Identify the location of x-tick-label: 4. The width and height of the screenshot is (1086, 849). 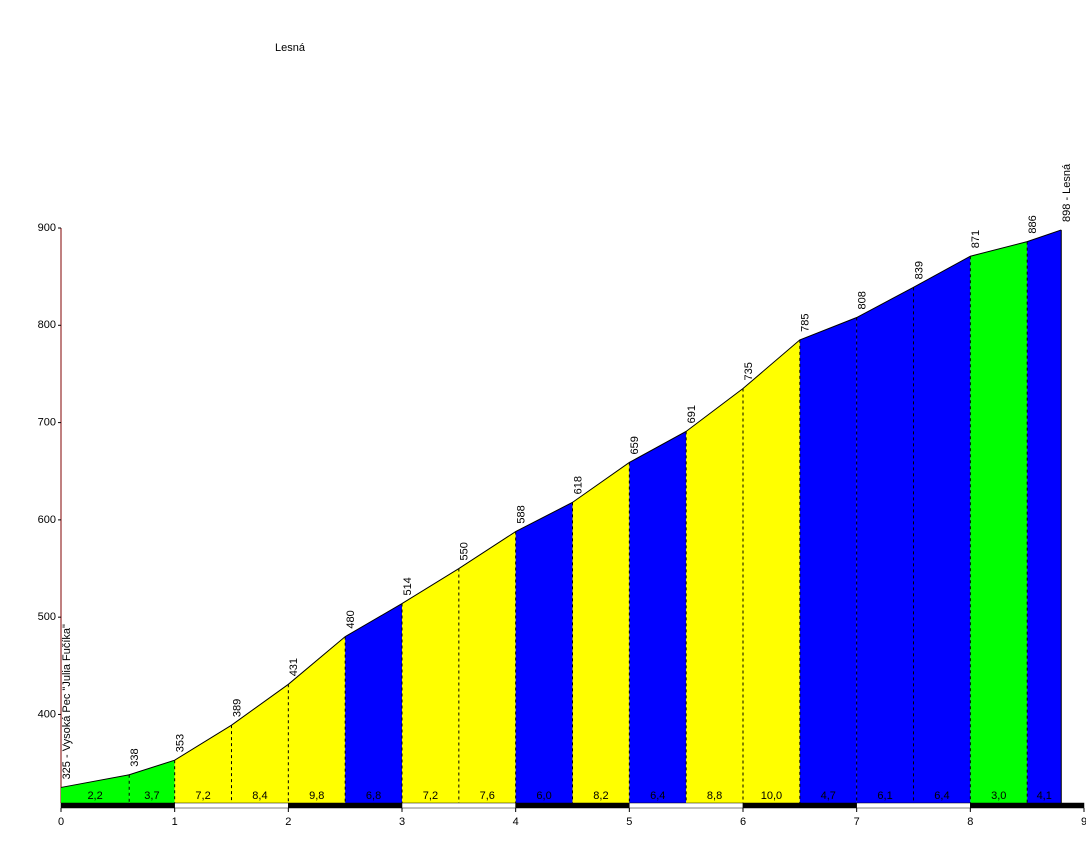
(516, 822).